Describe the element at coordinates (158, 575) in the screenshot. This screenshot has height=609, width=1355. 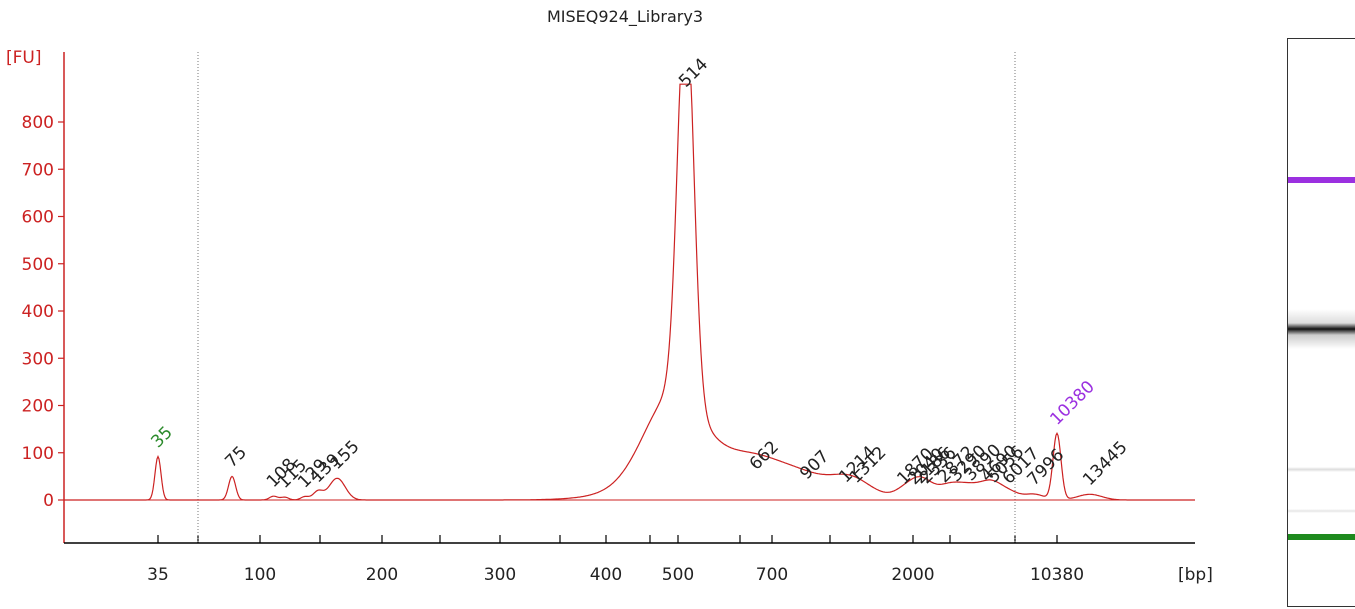
I see `x-tick-label: 35` at that location.